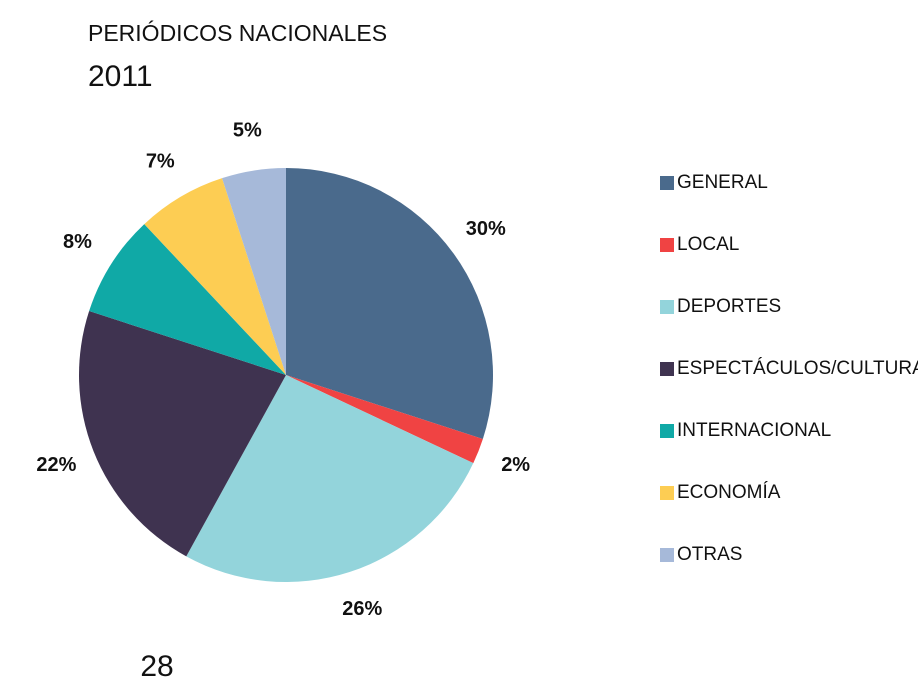 The image size is (918, 693). Describe the element at coordinates (362, 609) in the screenshot. I see `data-label: 26%` at that location.